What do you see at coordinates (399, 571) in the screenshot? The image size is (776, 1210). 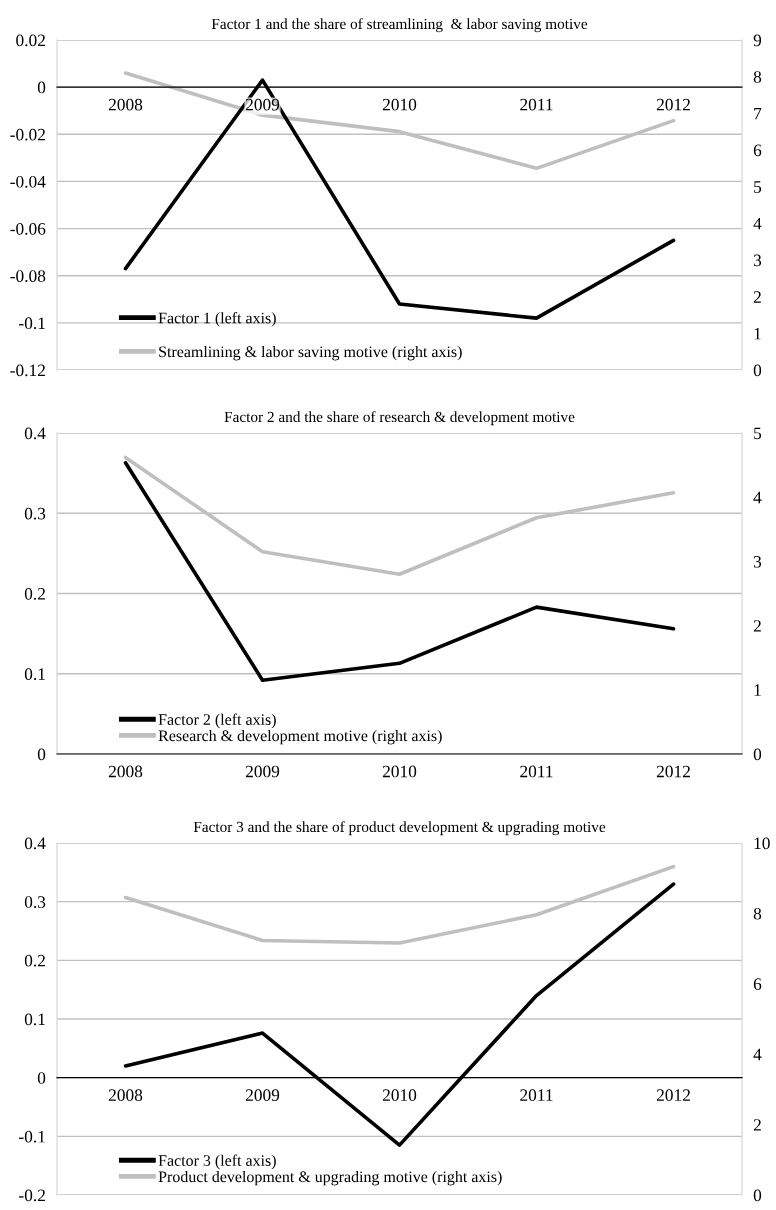 I see `line-series` at bounding box center [399, 571].